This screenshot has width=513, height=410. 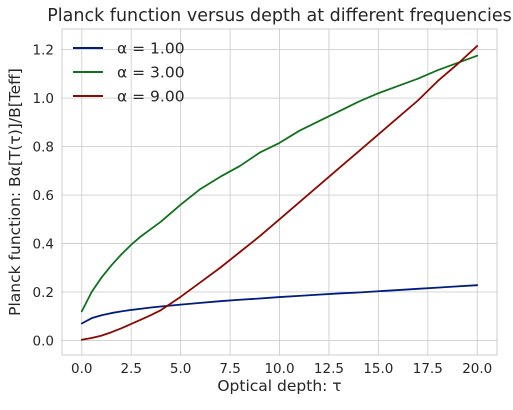 I want to click on y-axis-label: Planck function: Bα[T(τ)]/B[Teff], so click(x=15, y=192).